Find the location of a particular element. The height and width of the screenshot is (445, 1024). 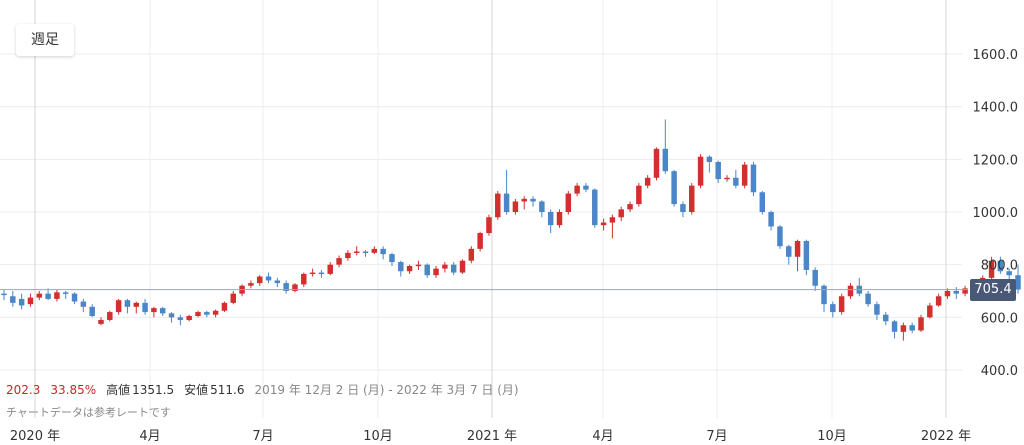

y-tick-label: 800.0 is located at coordinates (999, 266).